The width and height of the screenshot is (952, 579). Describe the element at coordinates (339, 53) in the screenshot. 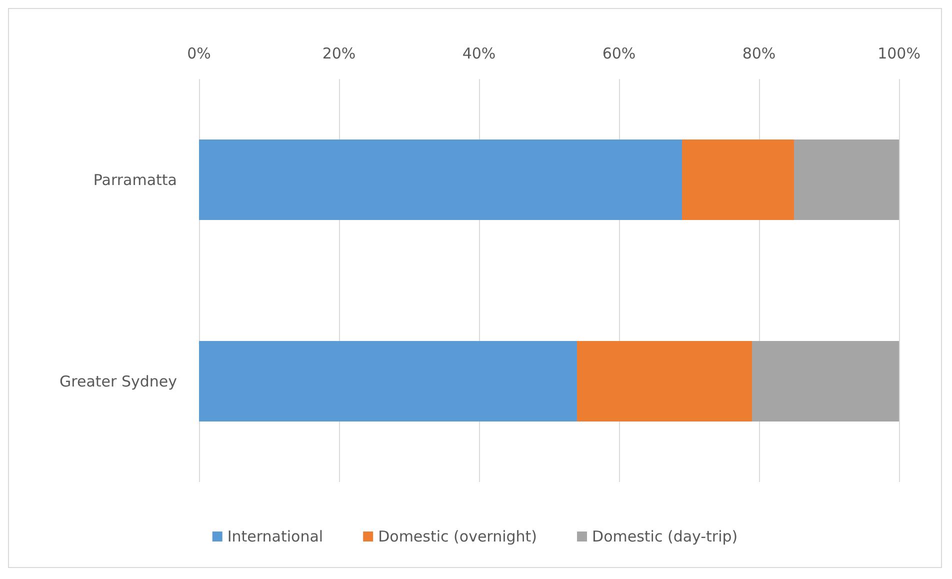

I see `x-tick-label: 20%` at that location.